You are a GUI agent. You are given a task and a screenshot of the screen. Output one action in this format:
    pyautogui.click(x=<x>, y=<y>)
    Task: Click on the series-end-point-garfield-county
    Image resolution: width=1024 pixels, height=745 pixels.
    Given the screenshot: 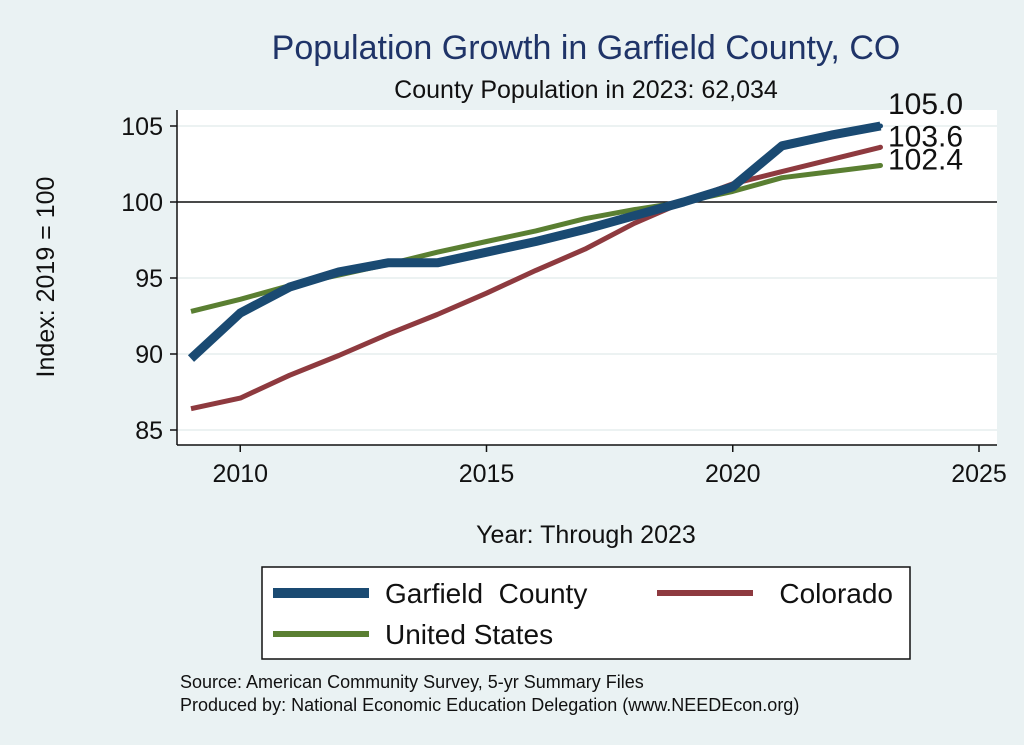 What is the action you would take?
    pyautogui.click(x=880, y=126)
    